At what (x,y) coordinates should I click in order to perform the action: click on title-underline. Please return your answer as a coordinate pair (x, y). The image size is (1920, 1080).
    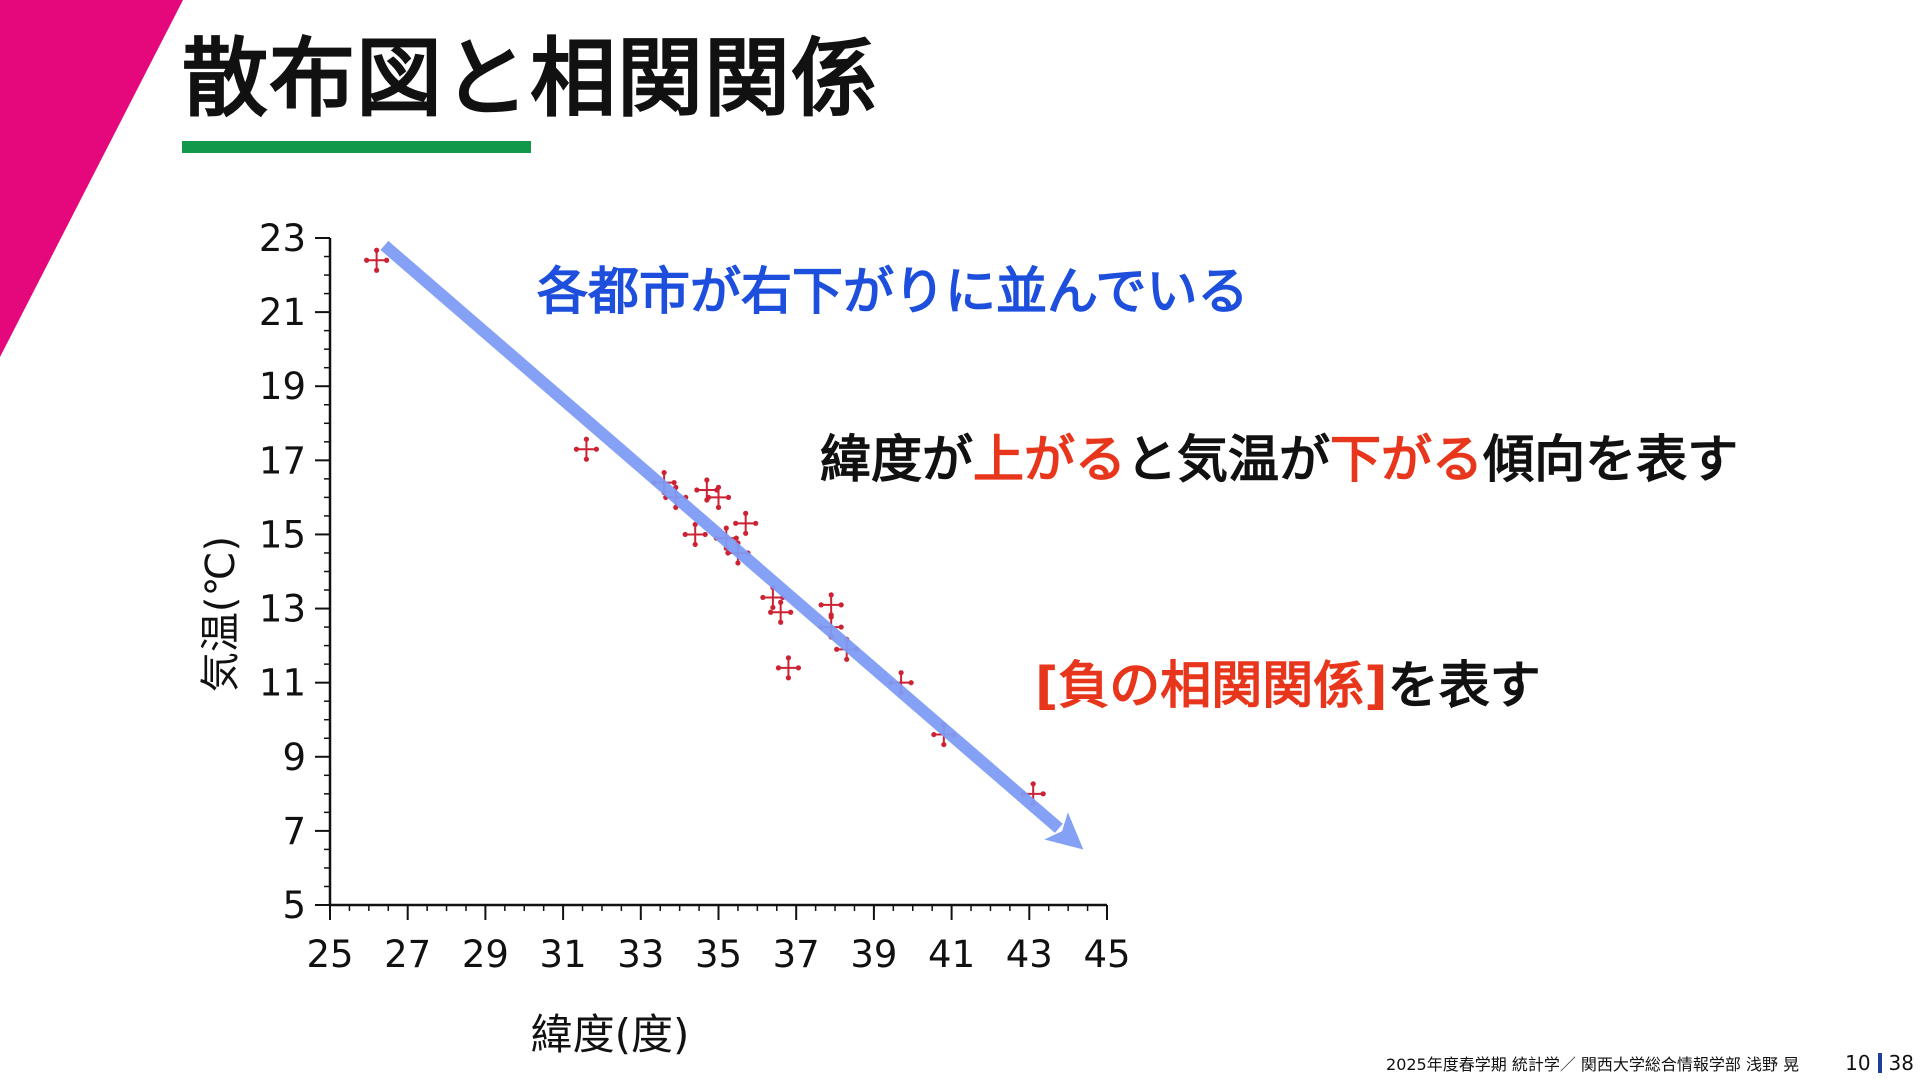
    Looking at the image, I should click on (356, 147).